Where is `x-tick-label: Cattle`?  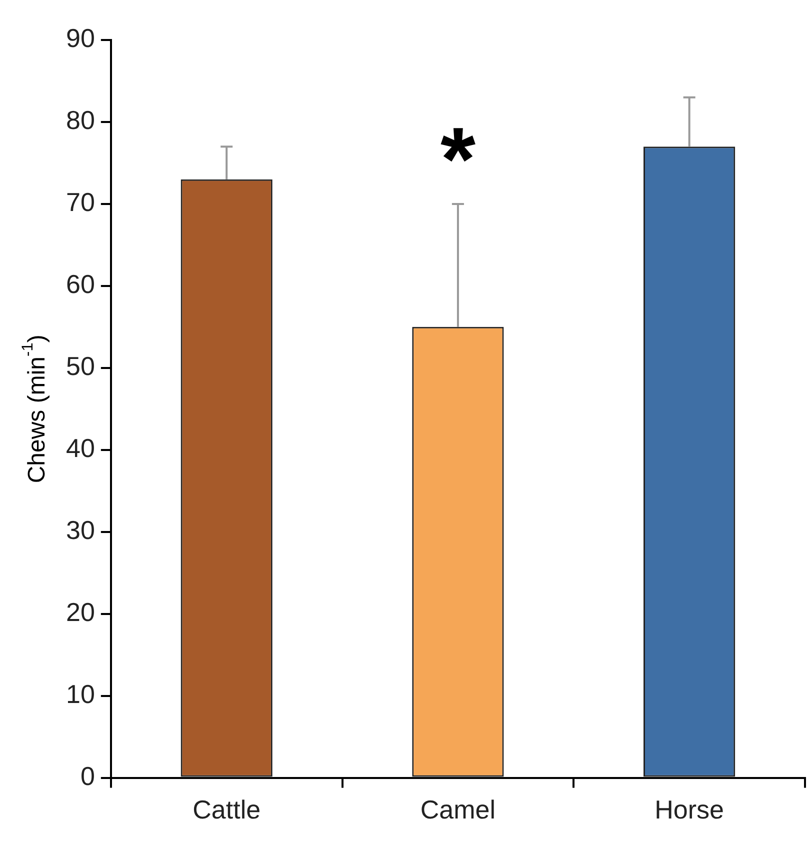 x-tick-label: Cattle is located at coordinates (226, 809).